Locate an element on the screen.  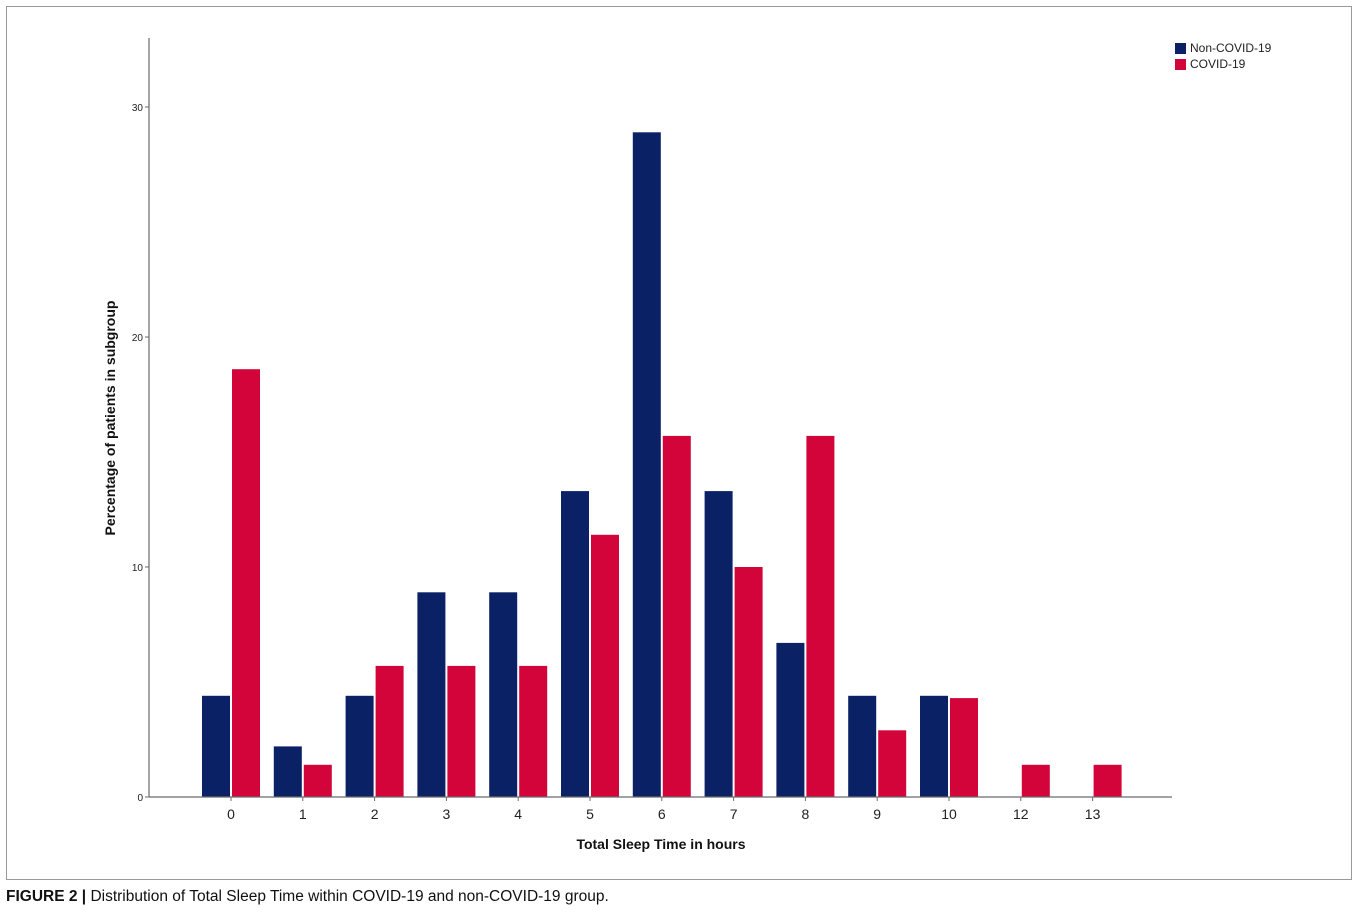
legend-label-non-covid: Non-COVID-19 is located at coordinates (1231, 48).